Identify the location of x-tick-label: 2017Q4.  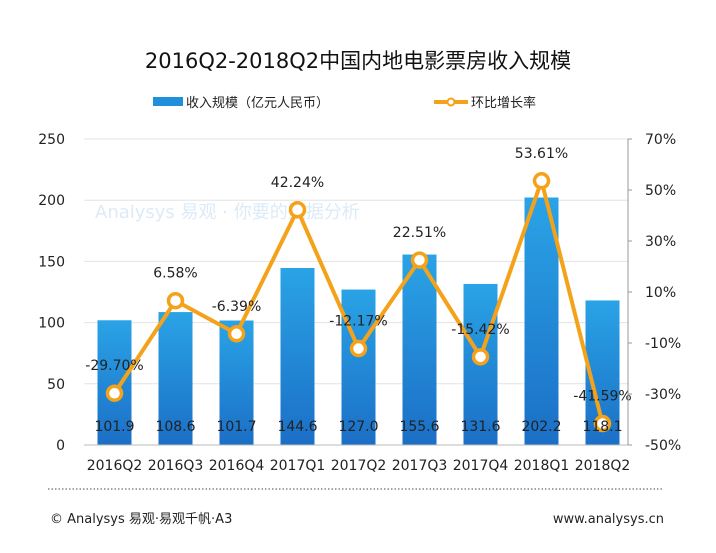
(481, 466).